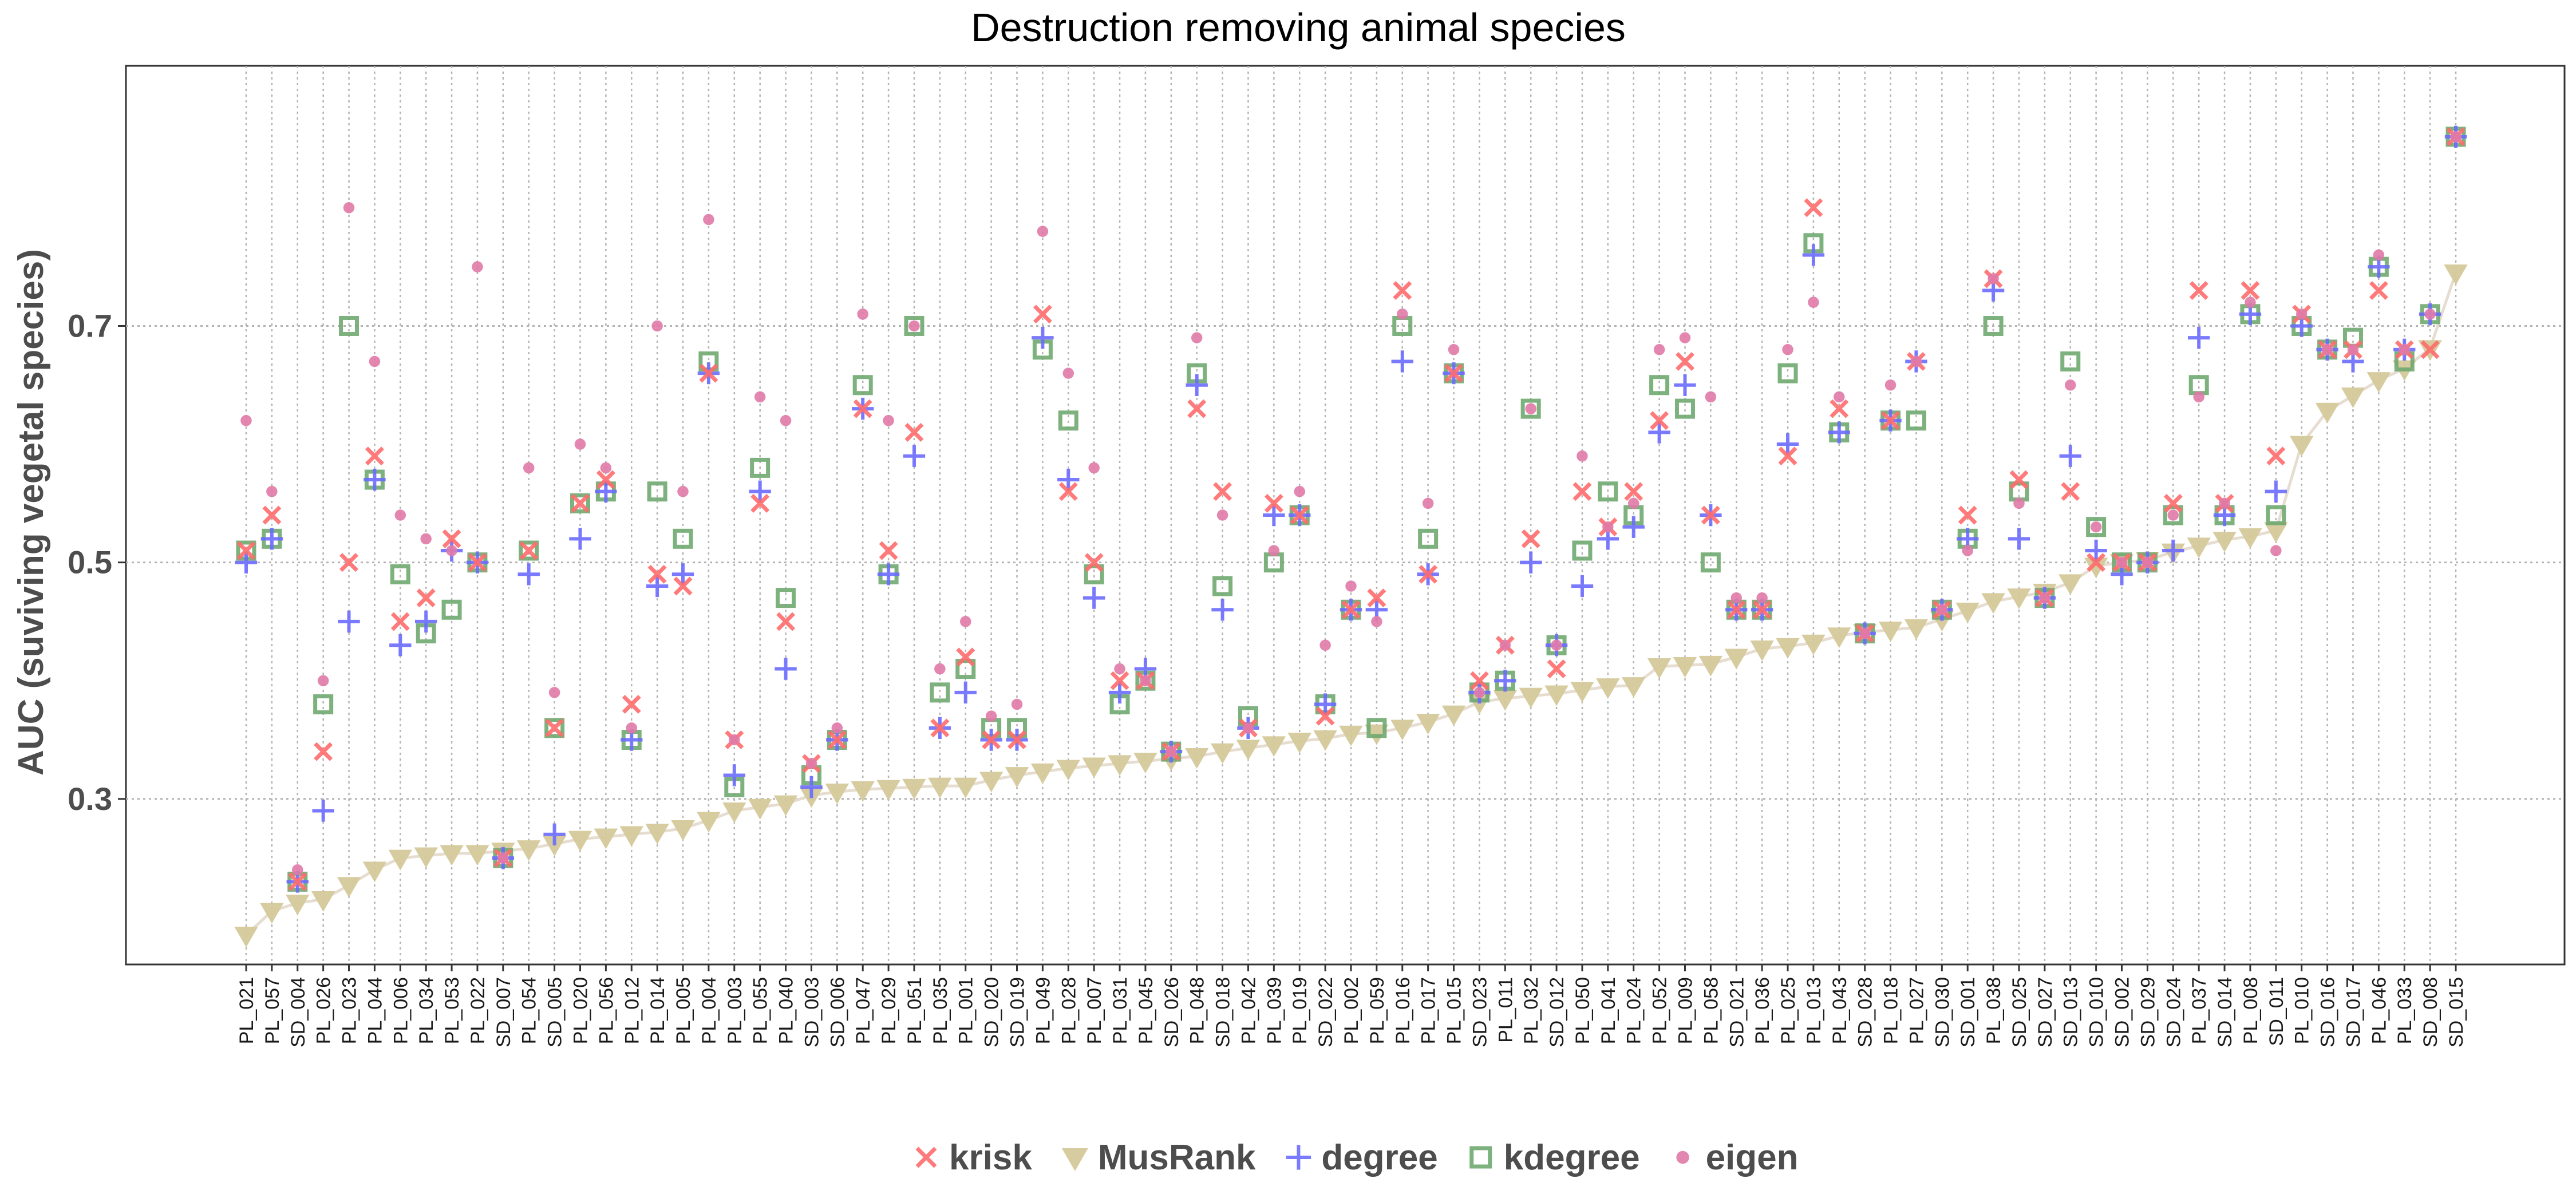  What do you see at coordinates (90, 799) in the screenshot?
I see `y-tick-label: 0.3` at bounding box center [90, 799].